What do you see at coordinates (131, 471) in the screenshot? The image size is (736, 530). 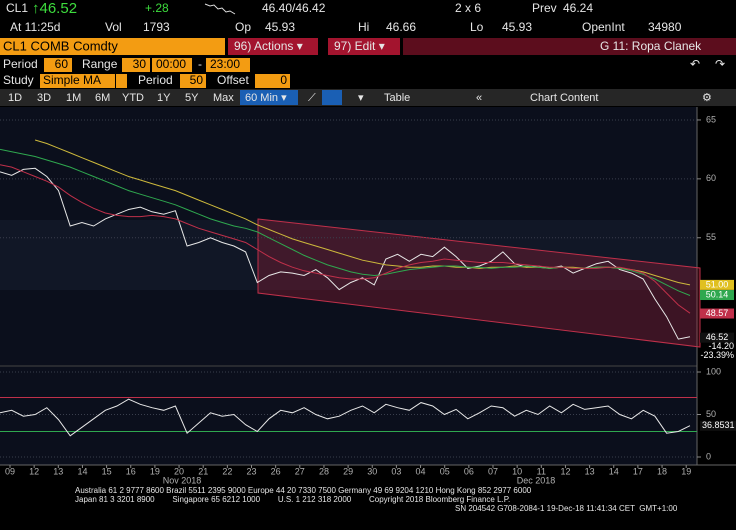 I see `x-tick-label: 16` at bounding box center [131, 471].